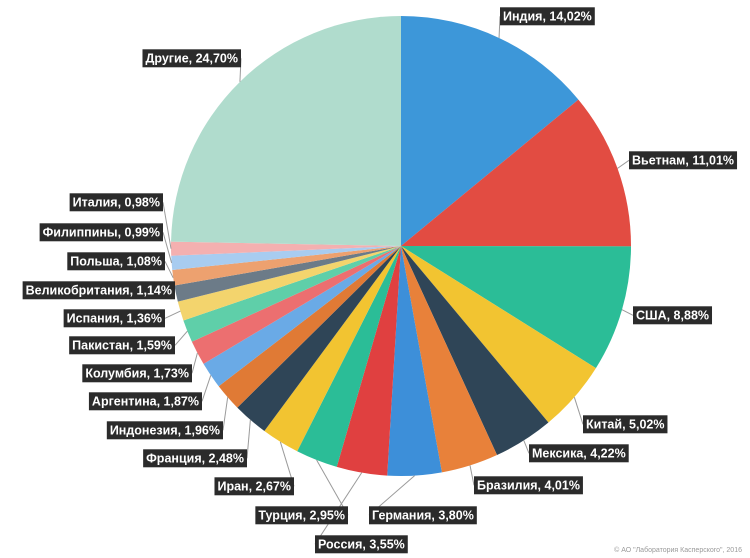 This screenshot has width=750, height=558. I want to click on slice-label-11: Франция, 2,48%, so click(195, 458).